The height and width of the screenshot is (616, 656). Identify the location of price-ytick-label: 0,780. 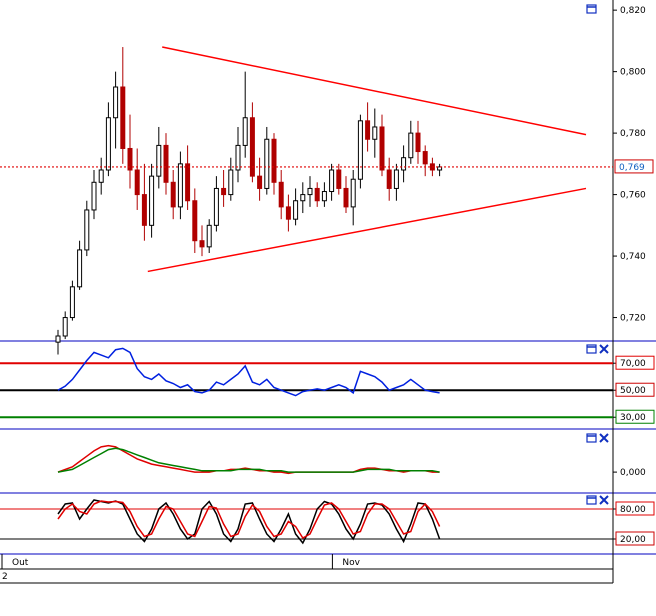
(633, 134).